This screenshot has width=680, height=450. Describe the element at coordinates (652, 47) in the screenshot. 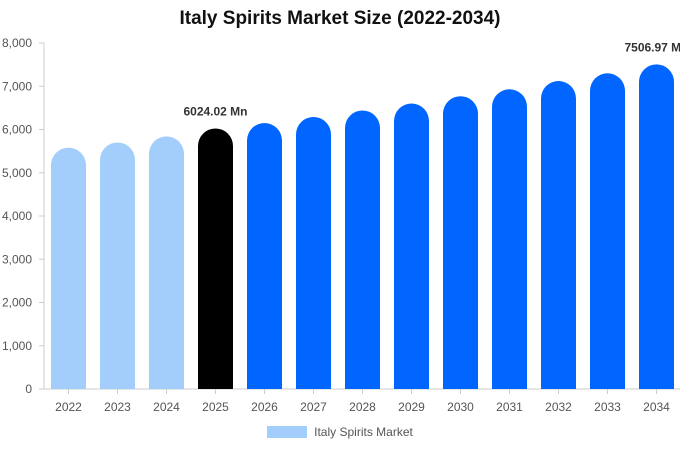

I see `data-label: 7506.97 Mn` at that location.